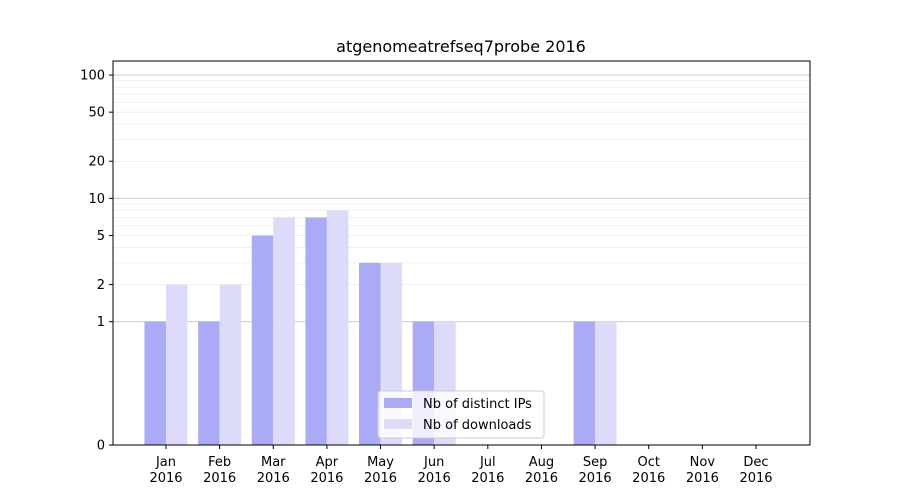 This screenshot has height=500, width=900. What do you see at coordinates (461, 46) in the screenshot?
I see `chart-title: atgenomeatrefseq7probe 2016` at bounding box center [461, 46].